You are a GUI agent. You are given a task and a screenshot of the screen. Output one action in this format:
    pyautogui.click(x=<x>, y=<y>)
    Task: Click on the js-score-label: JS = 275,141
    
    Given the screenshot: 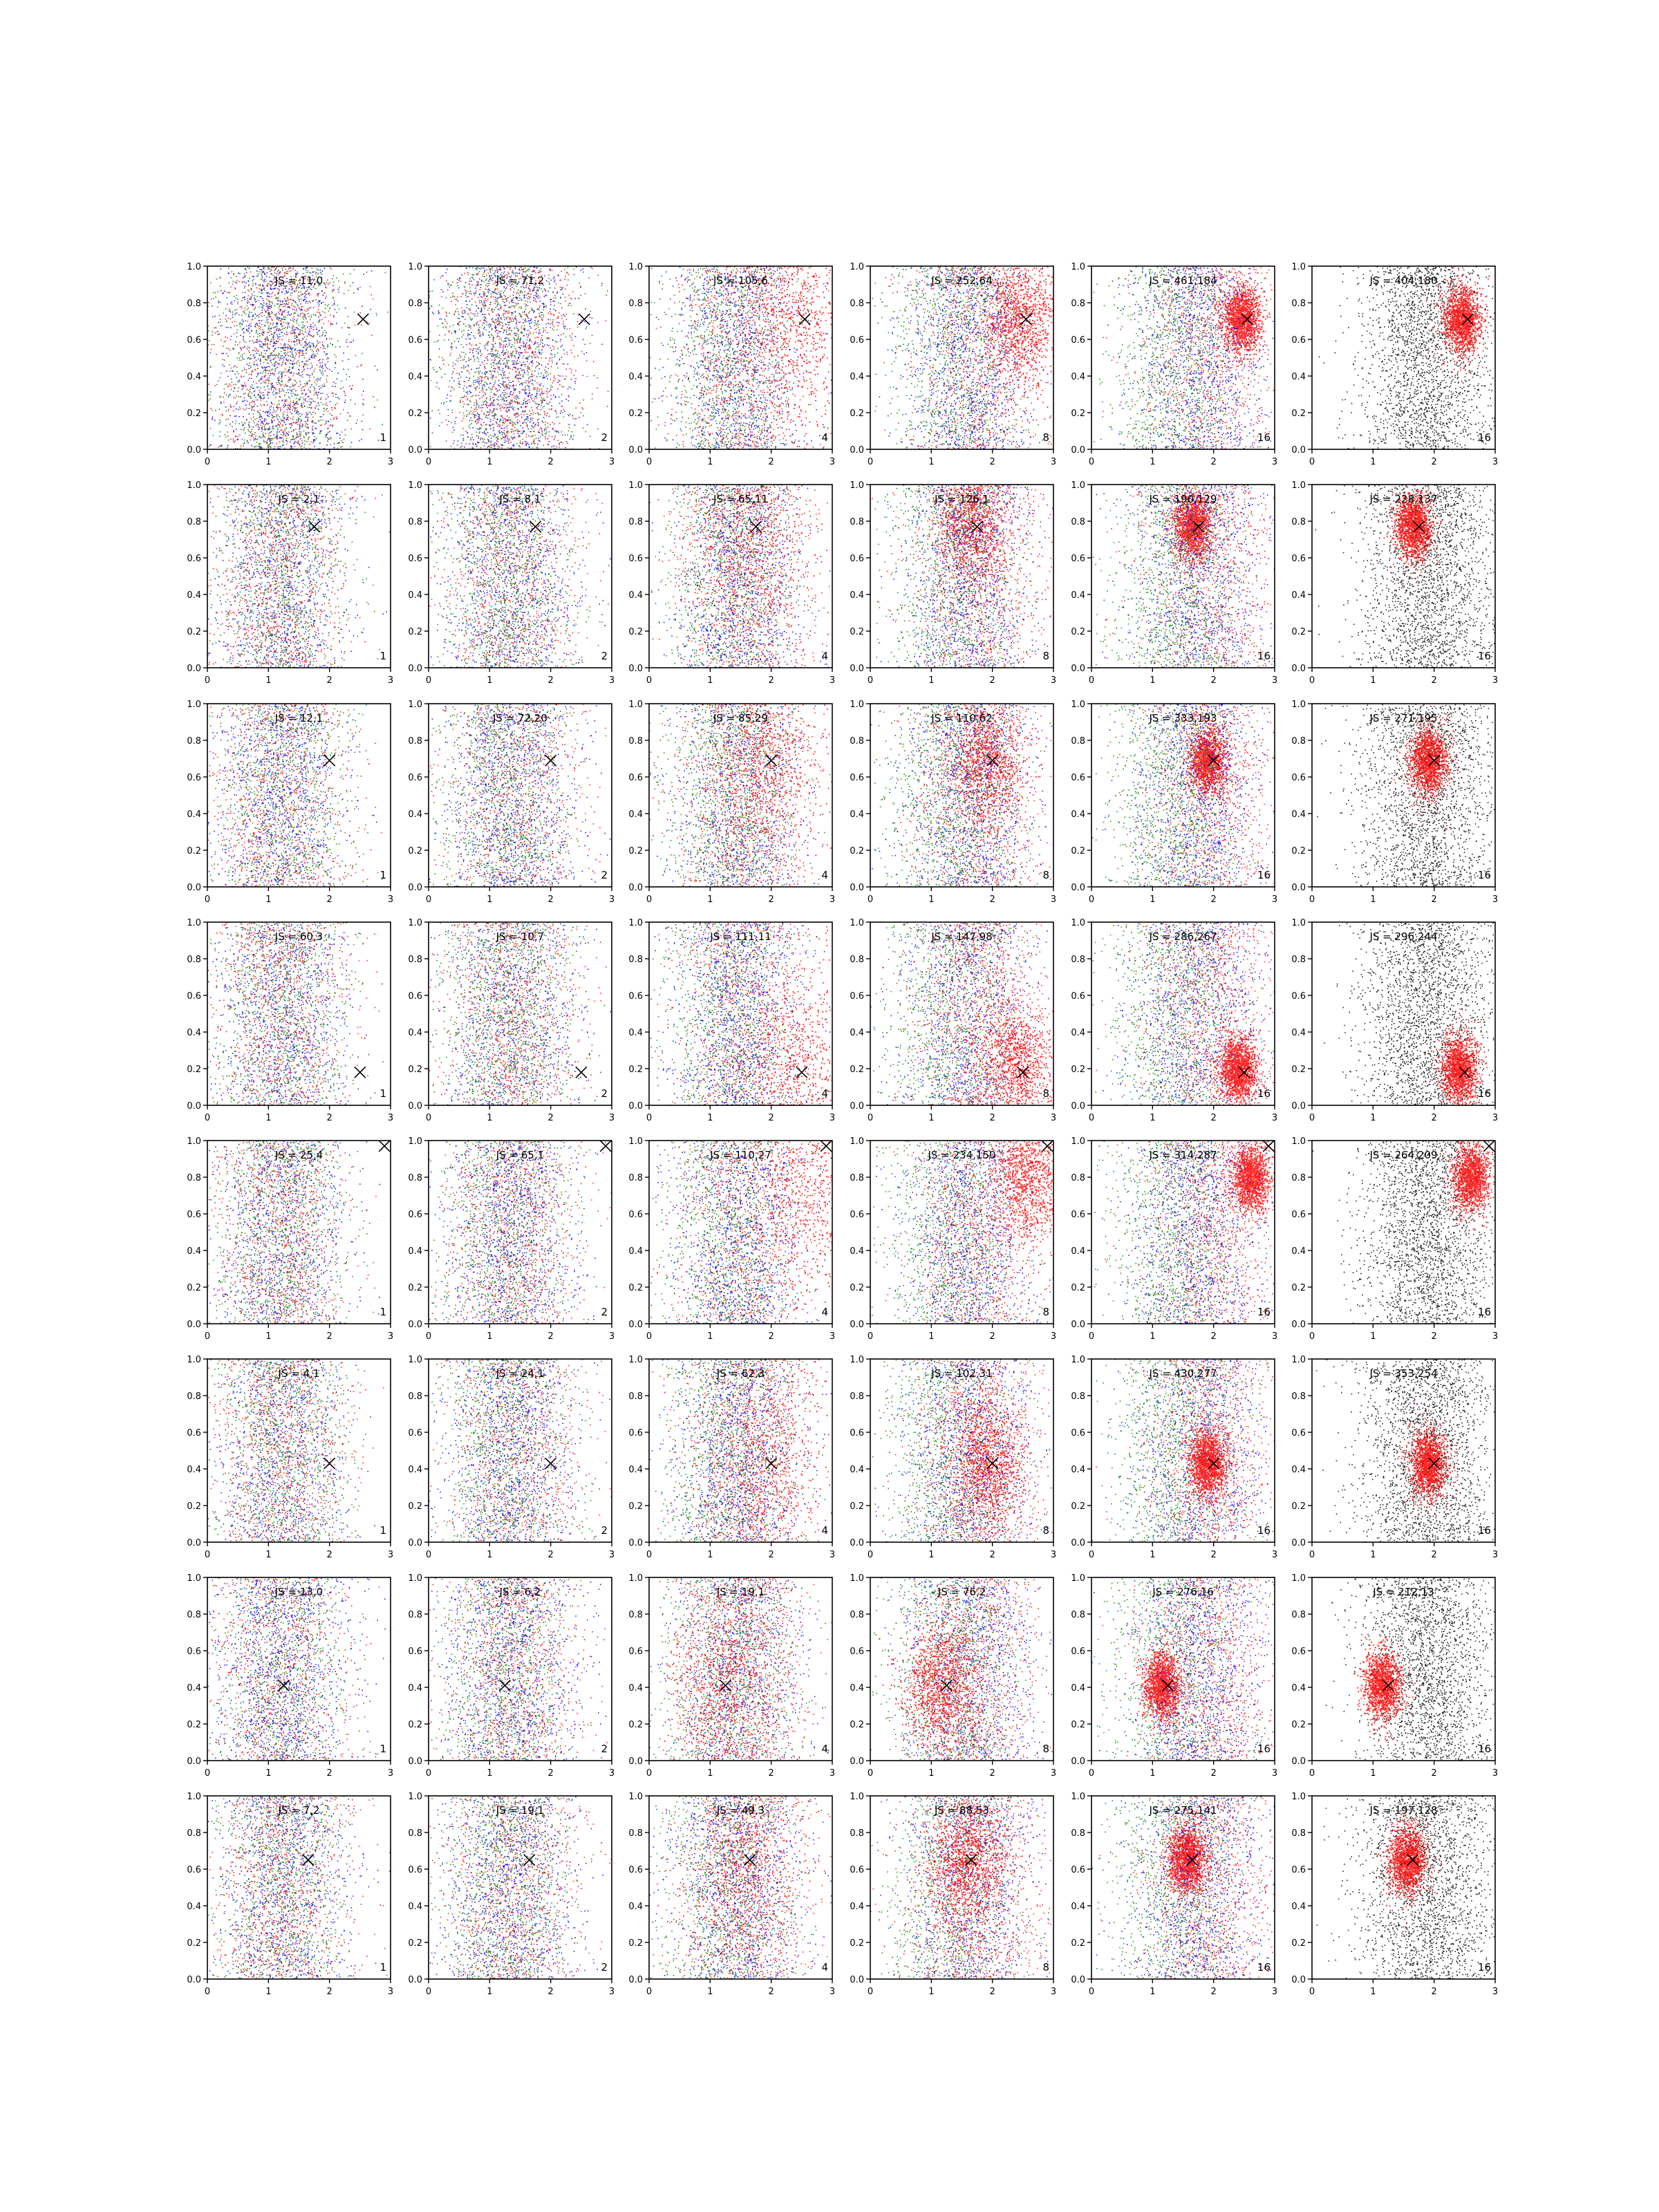 What is the action you would take?
    pyautogui.click(x=1182, y=1811)
    